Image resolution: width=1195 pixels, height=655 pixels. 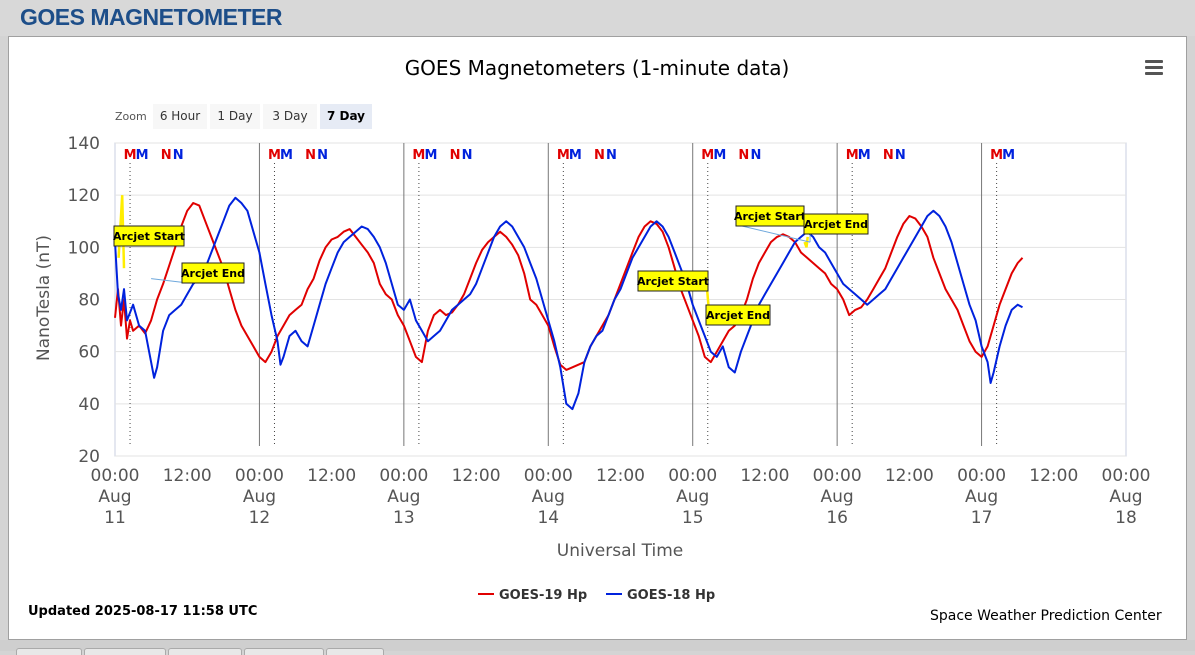 What do you see at coordinates (1126, 518) in the screenshot?
I see `x-tick-label: 18` at bounding box center [1126, 518].